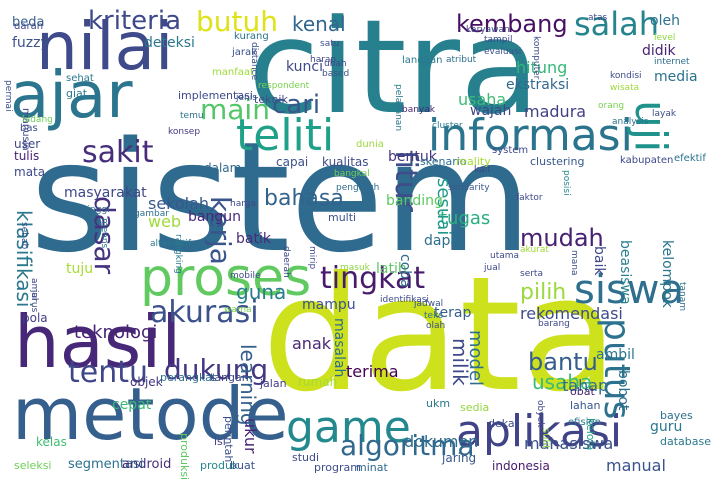  I want to click on word-siswa: siswa, so click(629, 290).